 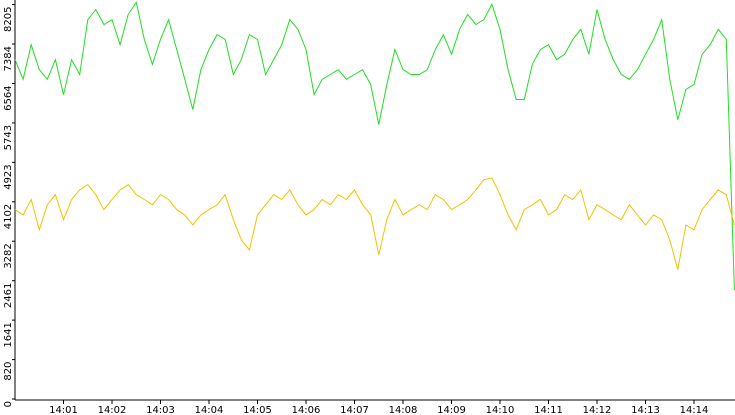 What do you see at coordinates (645, 410) in the screenshot?
I see `x-tick-label: 14:13` at bounding box center [645, 410].